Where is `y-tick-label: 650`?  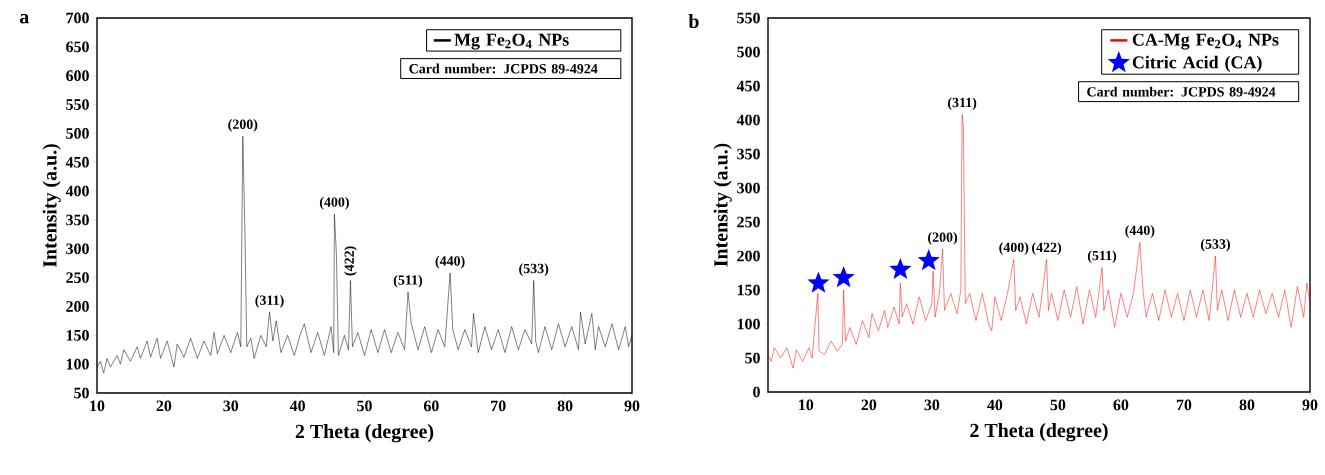
y-tick-label: 650 is located at coordinates (77, 47).